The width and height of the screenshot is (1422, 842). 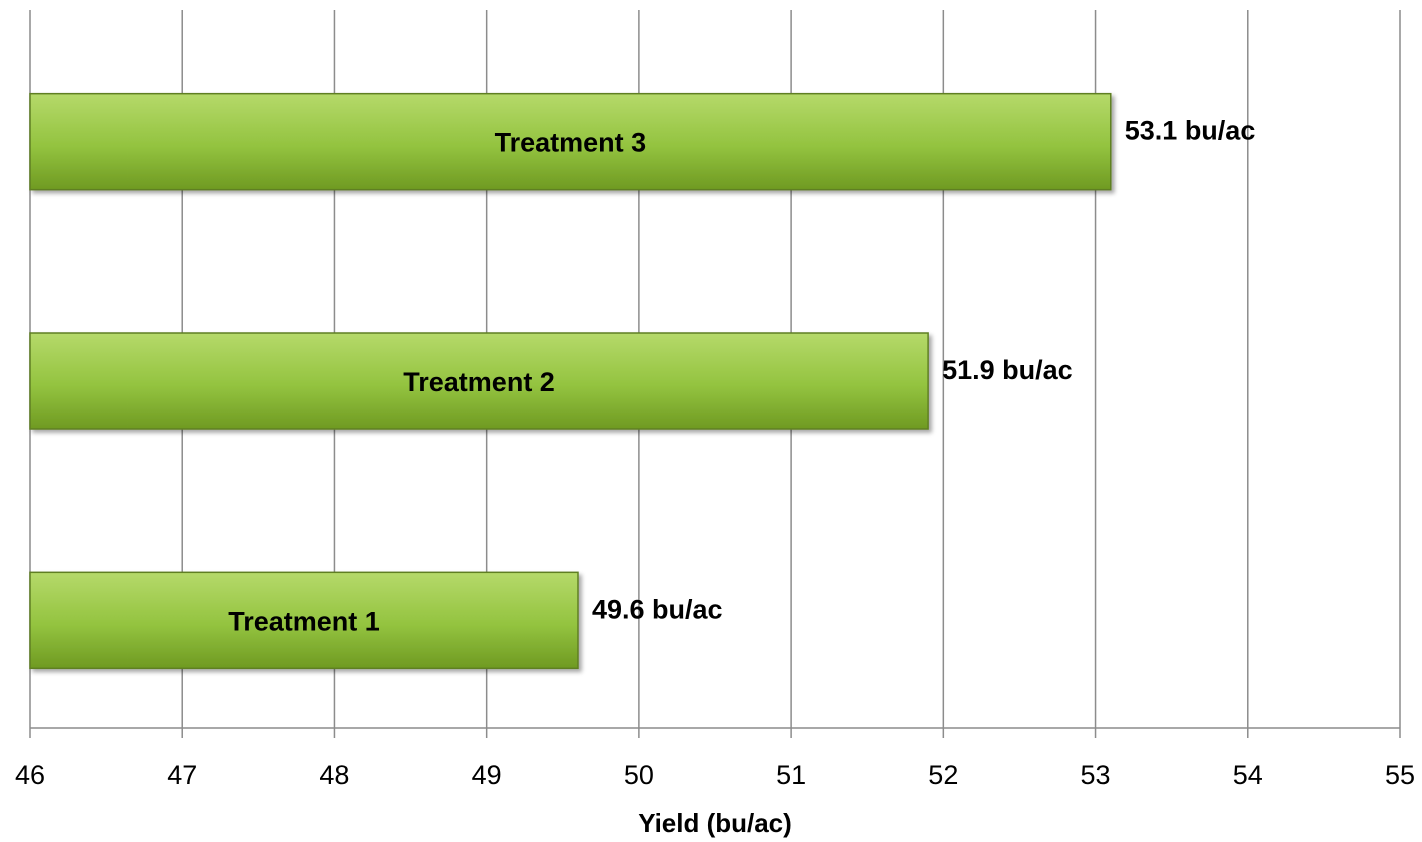 What do you see at coordinates (791, 775) in the screenshot?
I see `x-tick-label-51: 51` at bounding box center [791, 775].